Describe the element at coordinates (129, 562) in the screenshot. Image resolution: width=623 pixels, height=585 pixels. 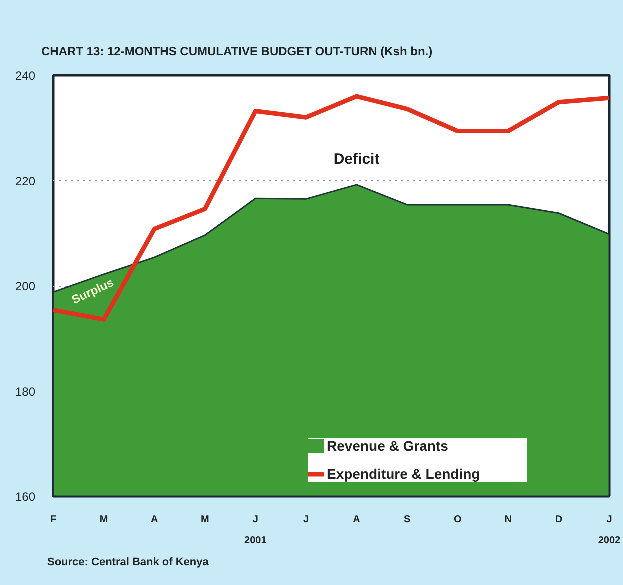
I see `source-note: Source: Central Bank of Kenya` at that location.